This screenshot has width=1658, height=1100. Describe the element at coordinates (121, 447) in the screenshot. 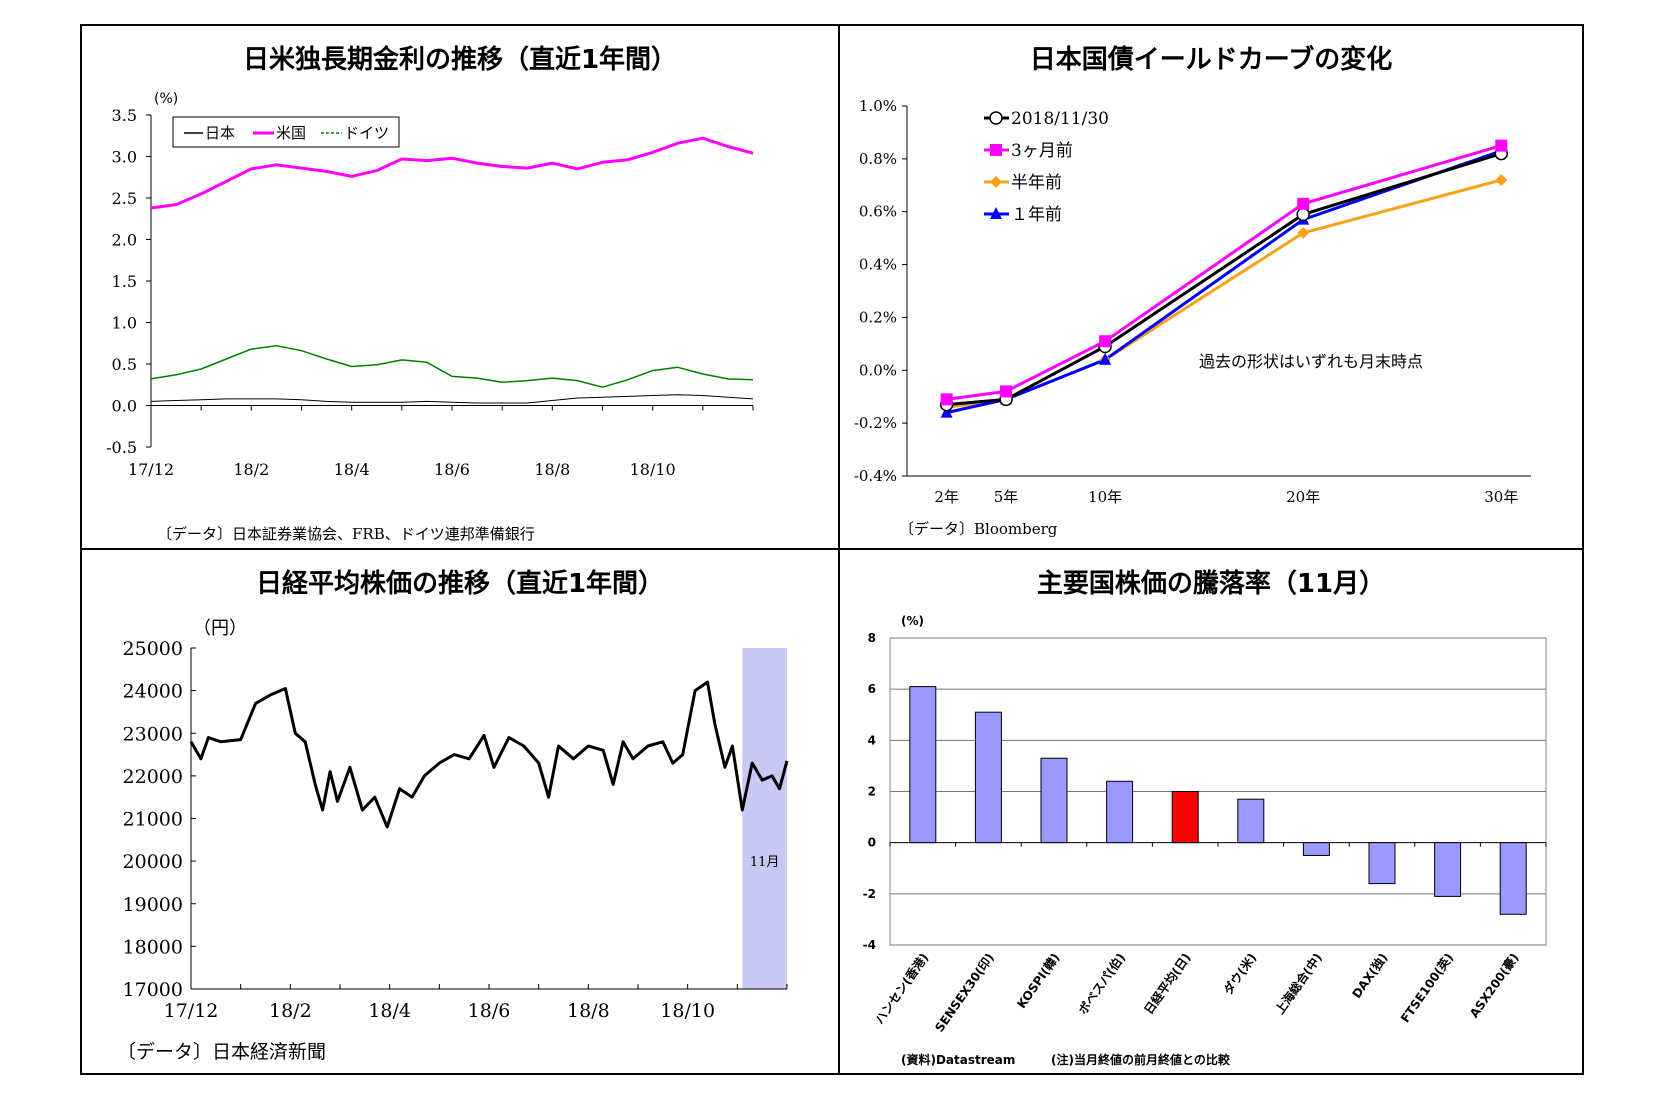

I see `rates-y-tick-label: -0.5` at that location.